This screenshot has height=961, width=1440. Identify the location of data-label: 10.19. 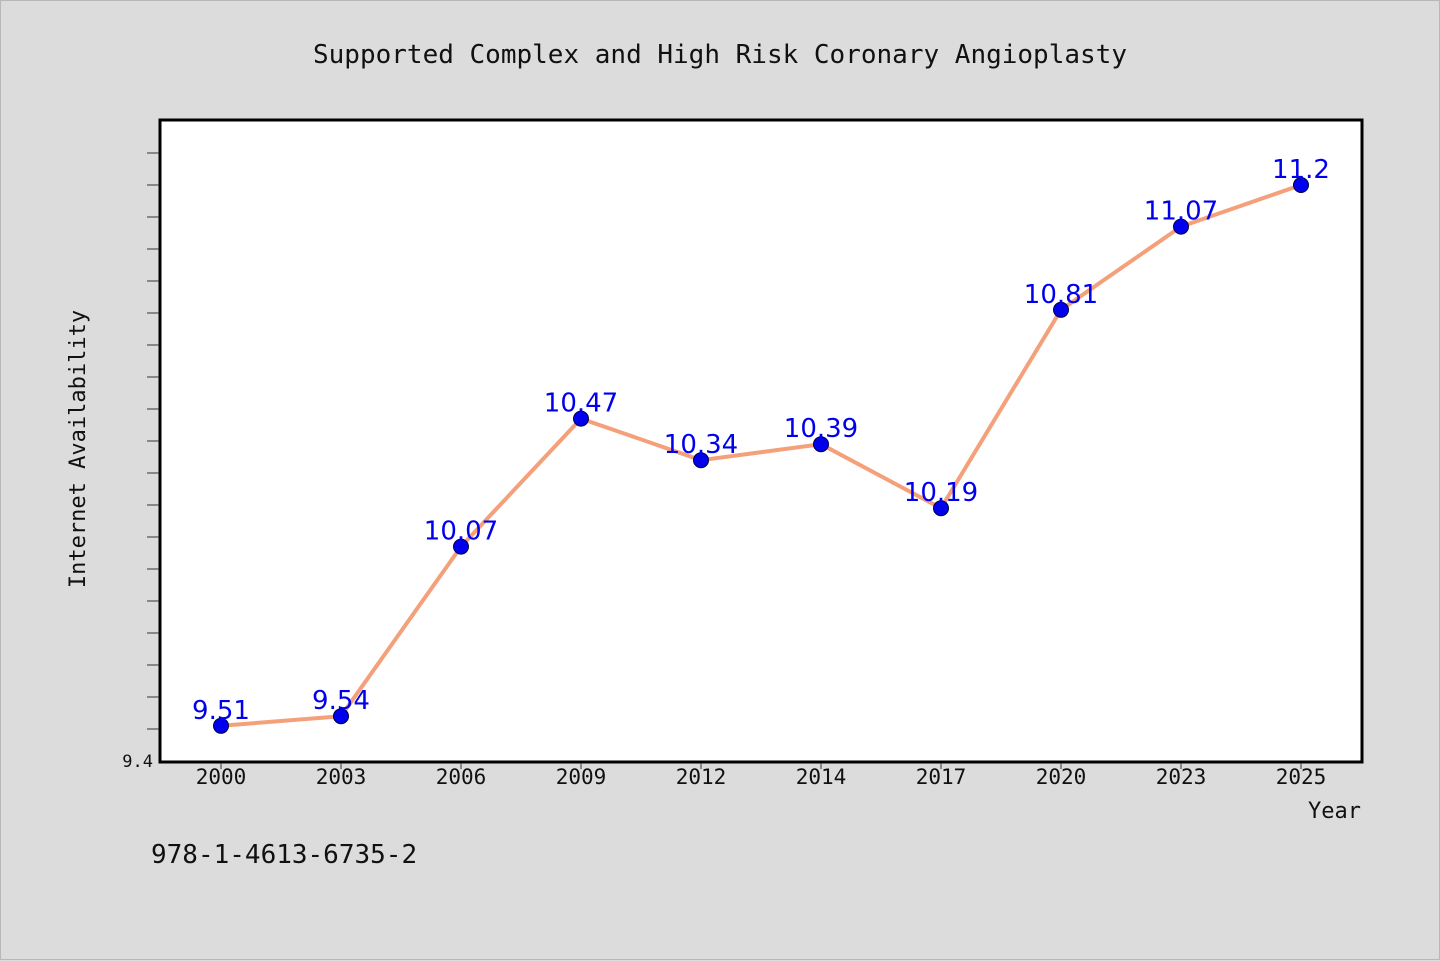
(941, 493).